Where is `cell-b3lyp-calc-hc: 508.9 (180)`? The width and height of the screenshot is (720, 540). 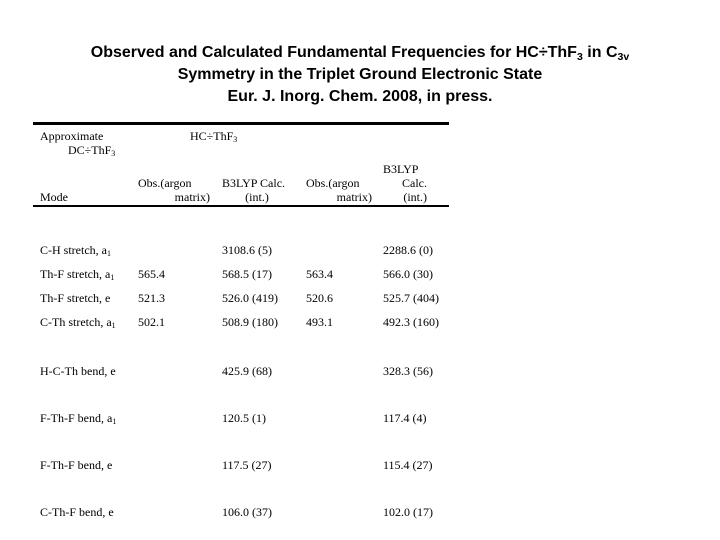
cell-b3lyp-calc-hc: 508.9 (180) is located at coordinates (250, 322).